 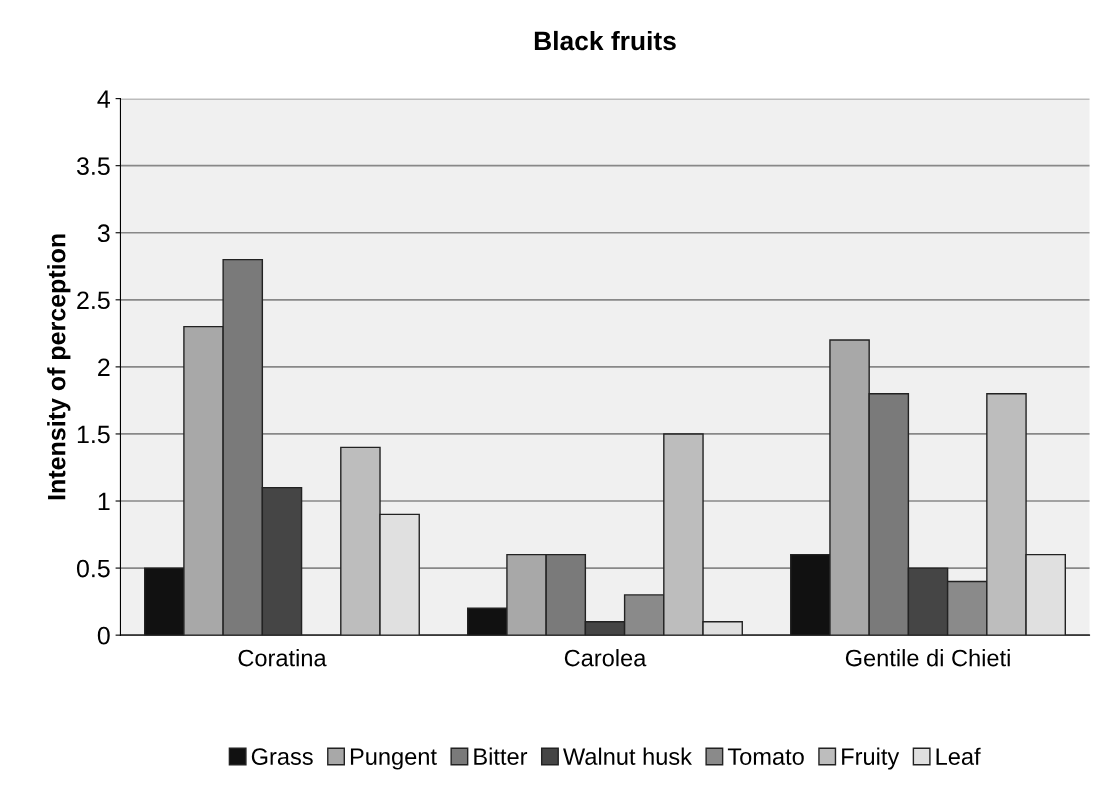 I want to click on y-tick-label: 3.5, so click(x=93, y=166).